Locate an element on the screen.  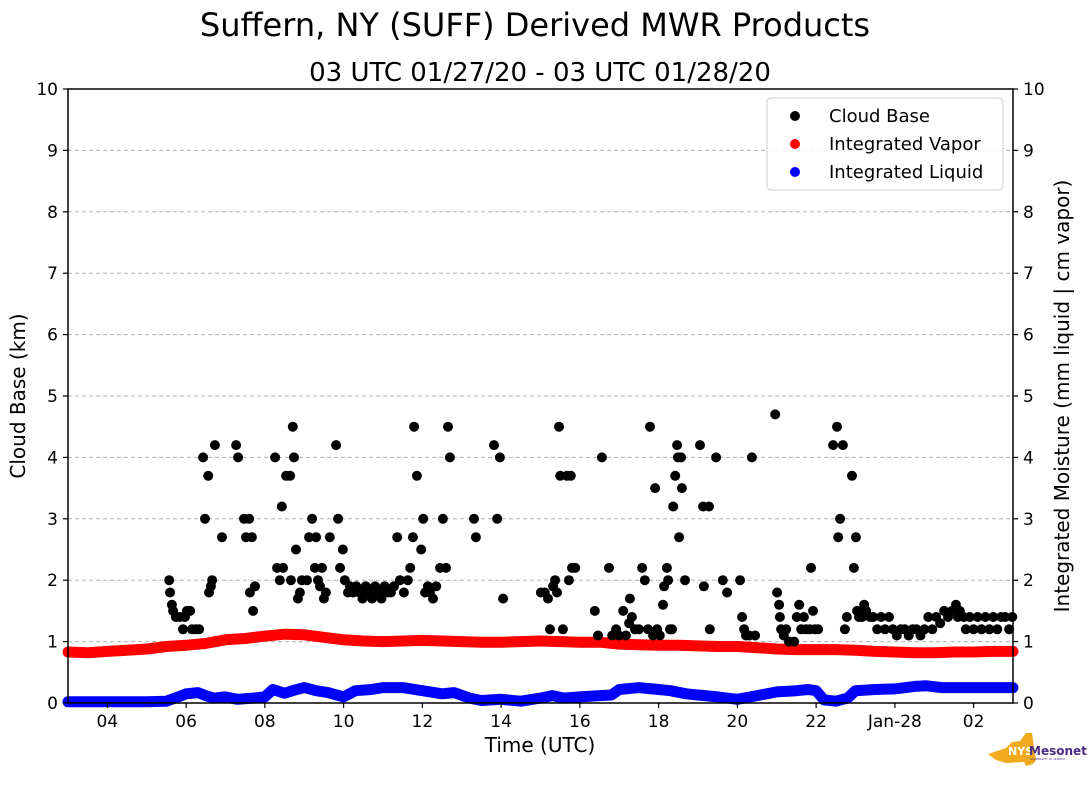
y-tick-label-left: 2 is located at coordinates (52, 581).